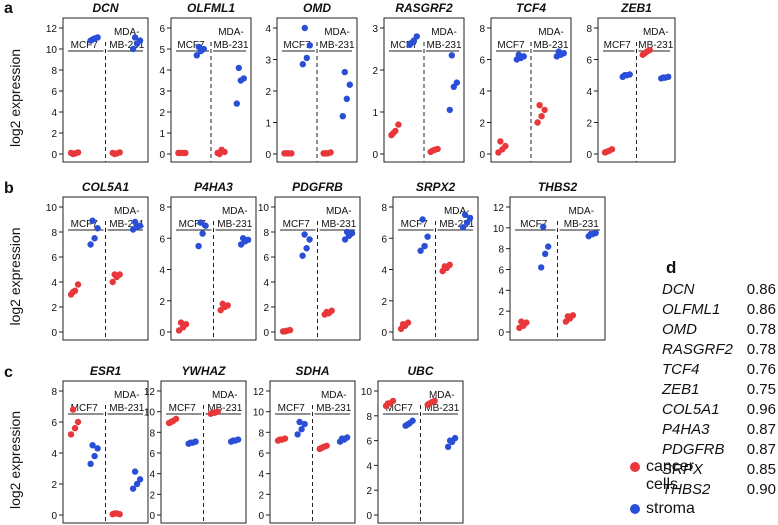 The image size is (778, 525). I want to click on panel-a-label: a, so click(8, 8).